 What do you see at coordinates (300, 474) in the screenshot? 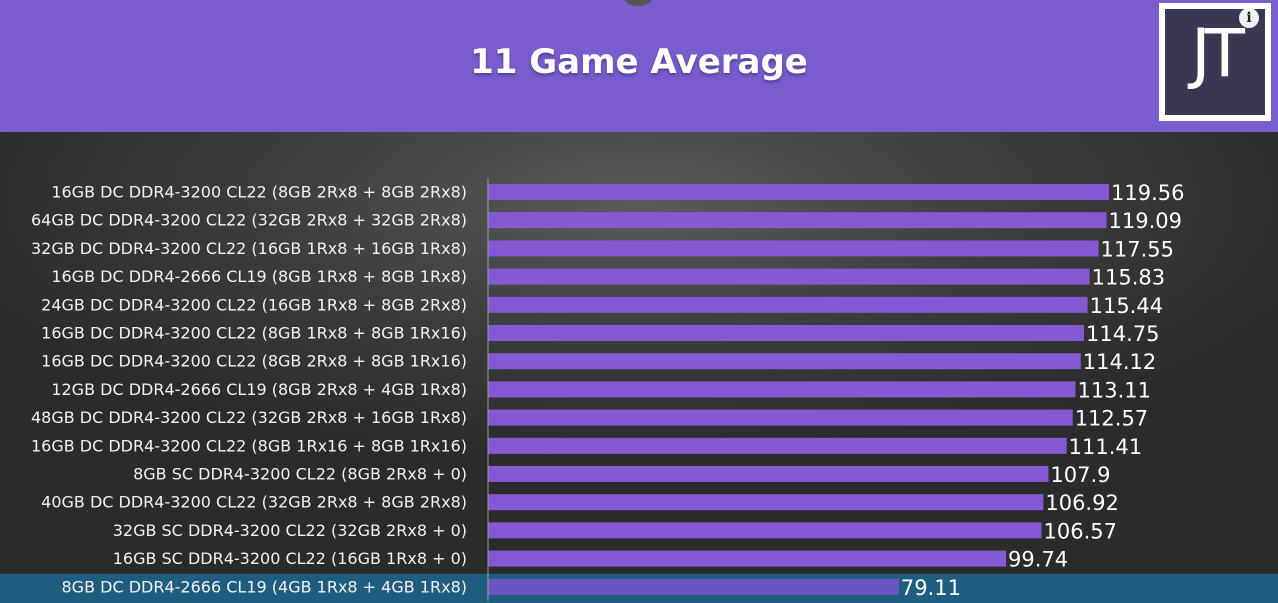
I see `category-label: 8GB SC DDR4-3200 CL22 (8GB 2Rx8 + 0)` at bounding box center [300, 474].